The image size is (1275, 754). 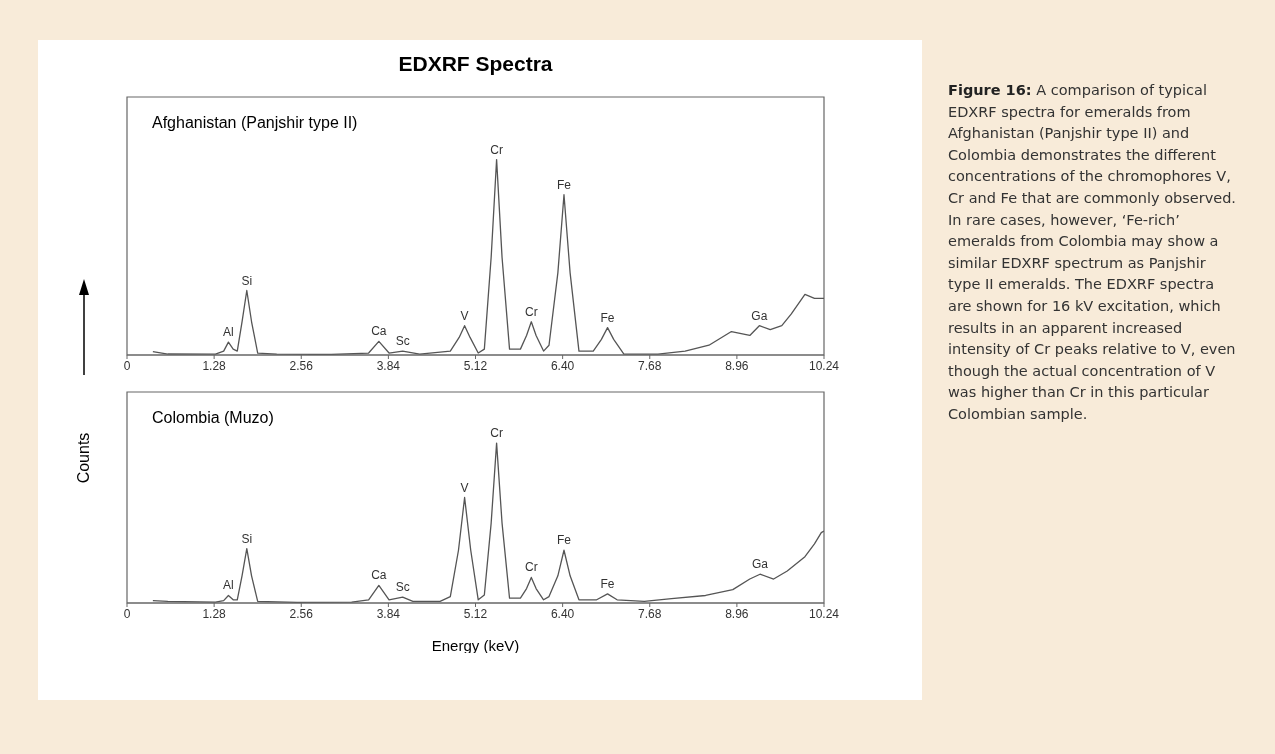 I want to click on text: Colombia (Muzo), so click(x=213, y=418).